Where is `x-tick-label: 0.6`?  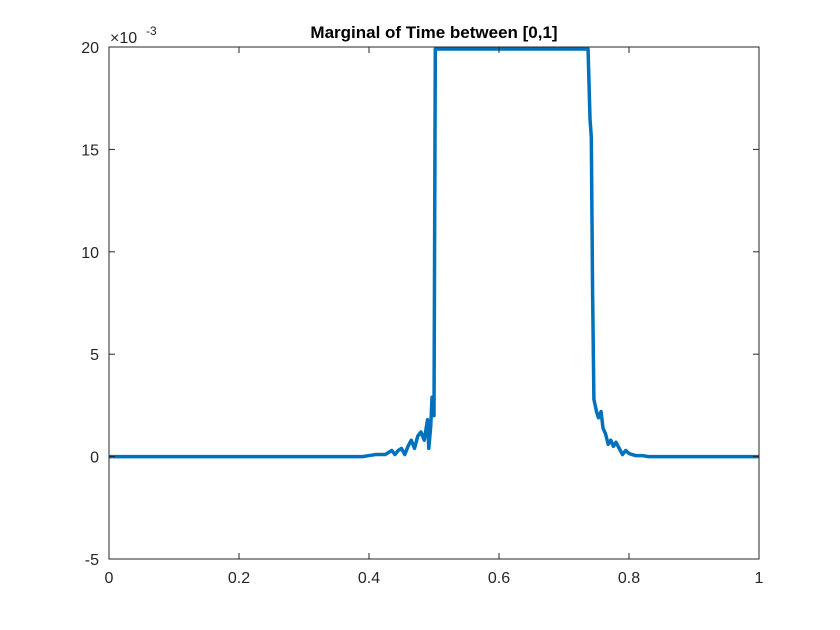 x-tick-label: 0.6 is located at coordinates (499, 578).